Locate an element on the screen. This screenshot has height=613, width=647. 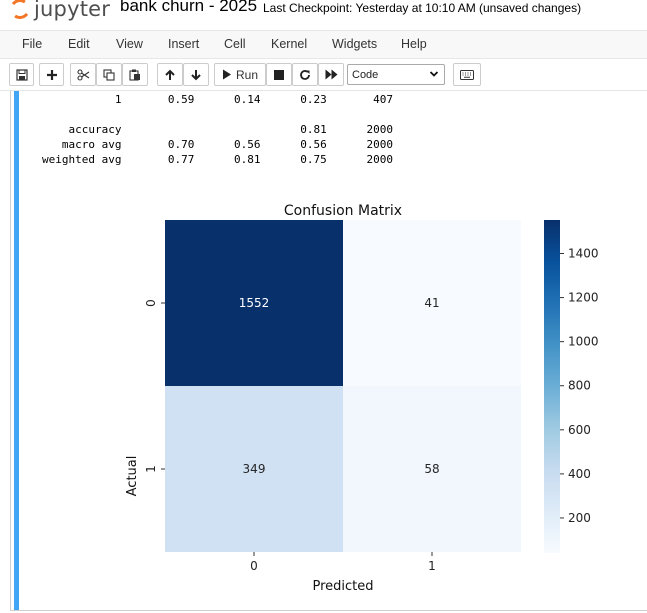
cell-type-select: Code is located at coordinates (396, 74).